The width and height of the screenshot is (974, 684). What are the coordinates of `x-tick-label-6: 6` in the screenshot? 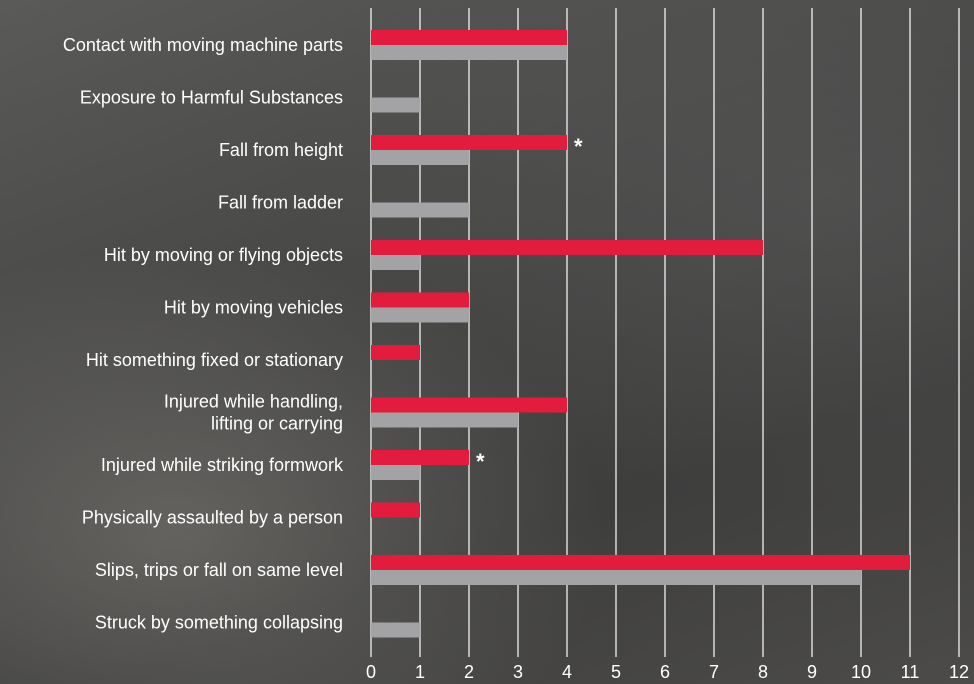 It's located at (665, 672).